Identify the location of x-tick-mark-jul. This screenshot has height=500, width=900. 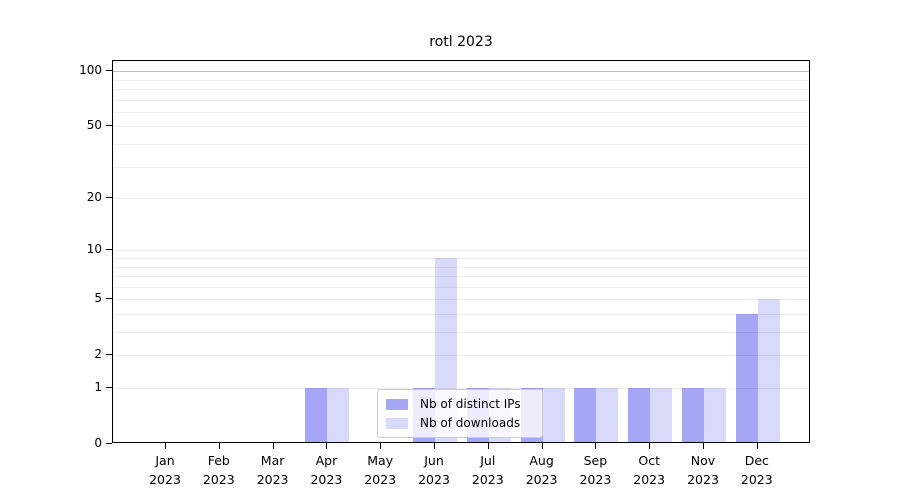
(488, 446).